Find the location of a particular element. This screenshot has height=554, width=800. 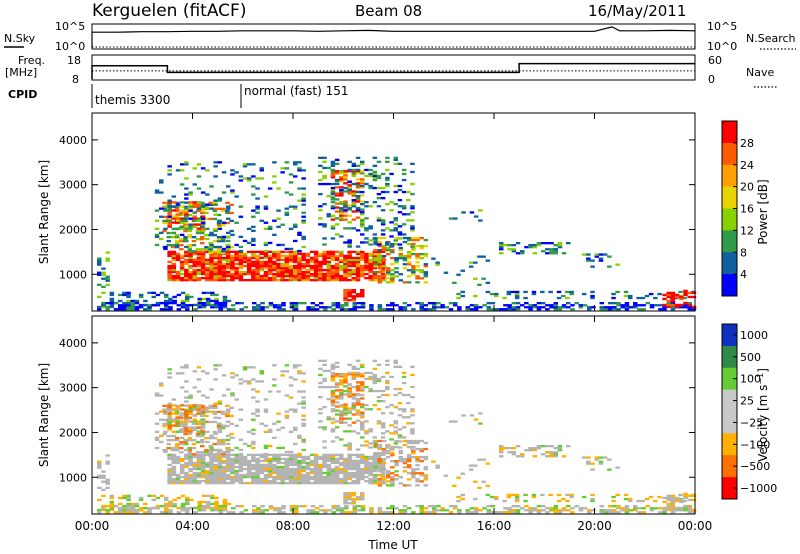

x-tick-label: 16:00 is located at coordinates (494, 526).